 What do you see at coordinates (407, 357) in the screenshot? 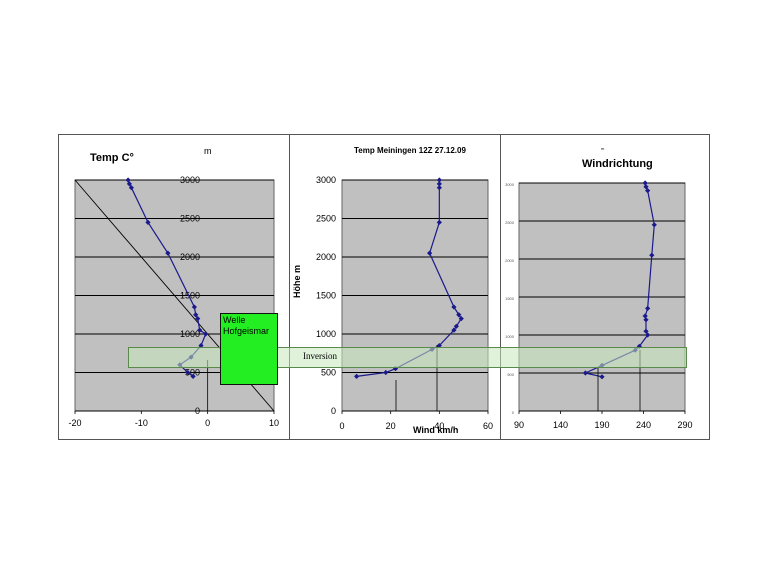
I see `inversion-band` at bounding box center [407, 357].